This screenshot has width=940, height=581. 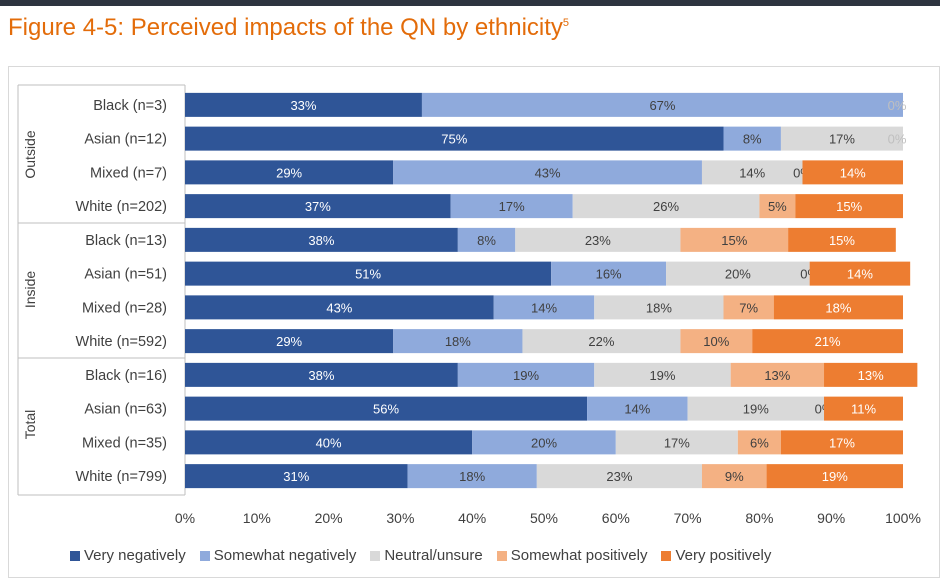 What do you see at coordinates (579, 555) in the screenshot?
I see `legend-label: Somewhat positively` at bounding box center [579, 555].